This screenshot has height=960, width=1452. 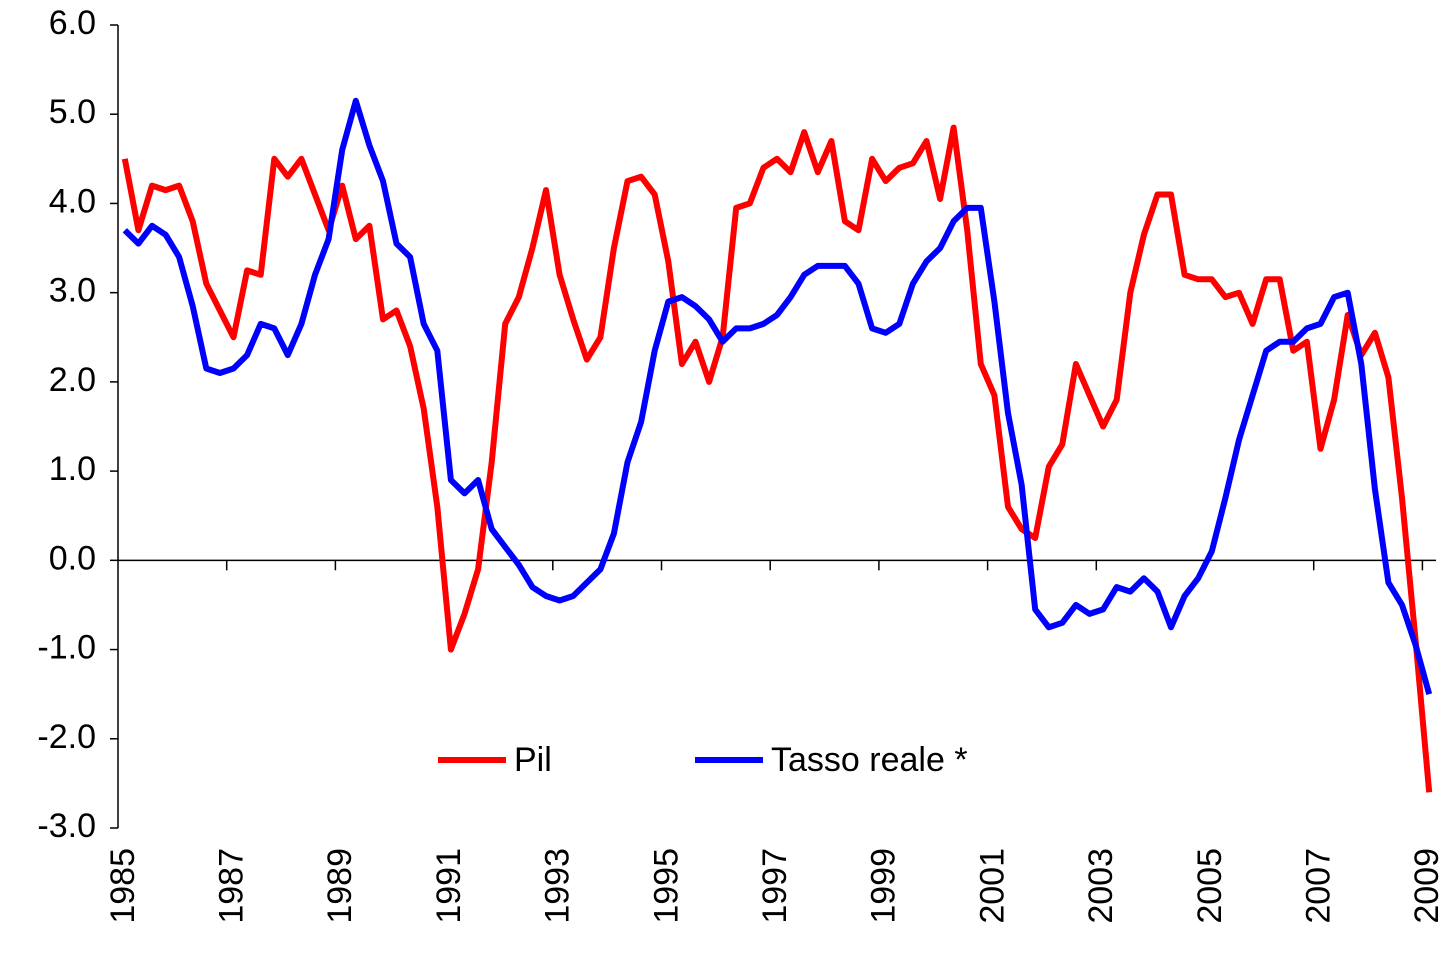 I want to click on y-tick-label: 5.0, so click(x=72, y=112).